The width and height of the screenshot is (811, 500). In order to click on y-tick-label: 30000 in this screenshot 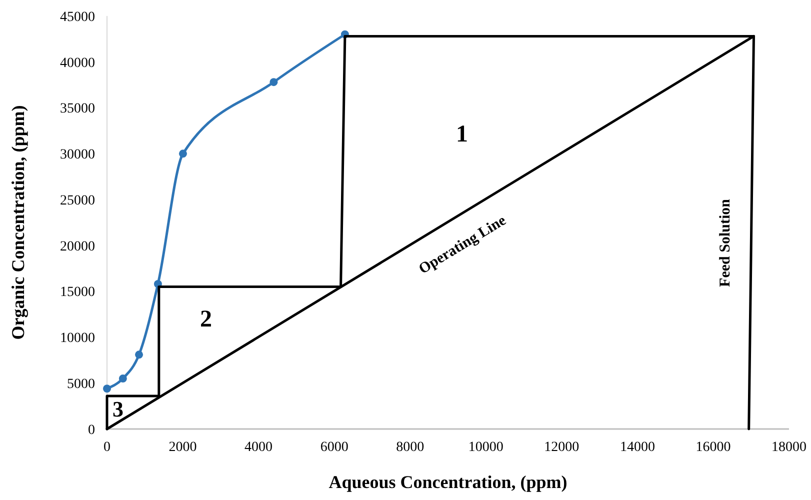, I will do `click(77, 155)`.